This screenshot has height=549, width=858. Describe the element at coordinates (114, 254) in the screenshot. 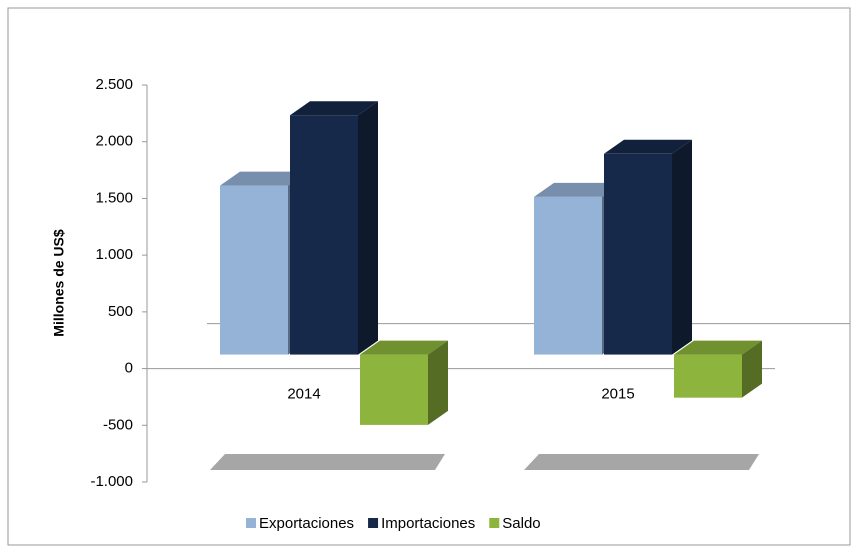

I see `y-tick-label: 1.000` at that location.